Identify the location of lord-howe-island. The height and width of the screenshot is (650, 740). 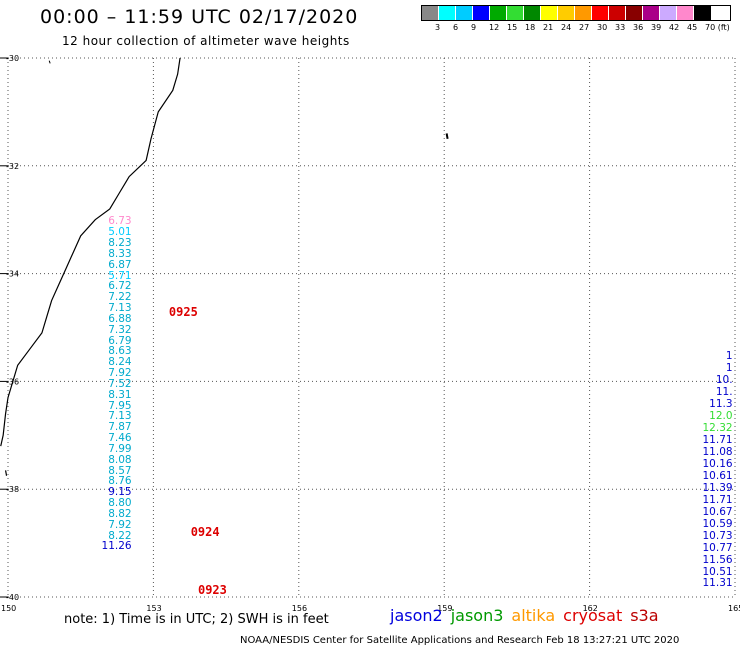
(447, 136).